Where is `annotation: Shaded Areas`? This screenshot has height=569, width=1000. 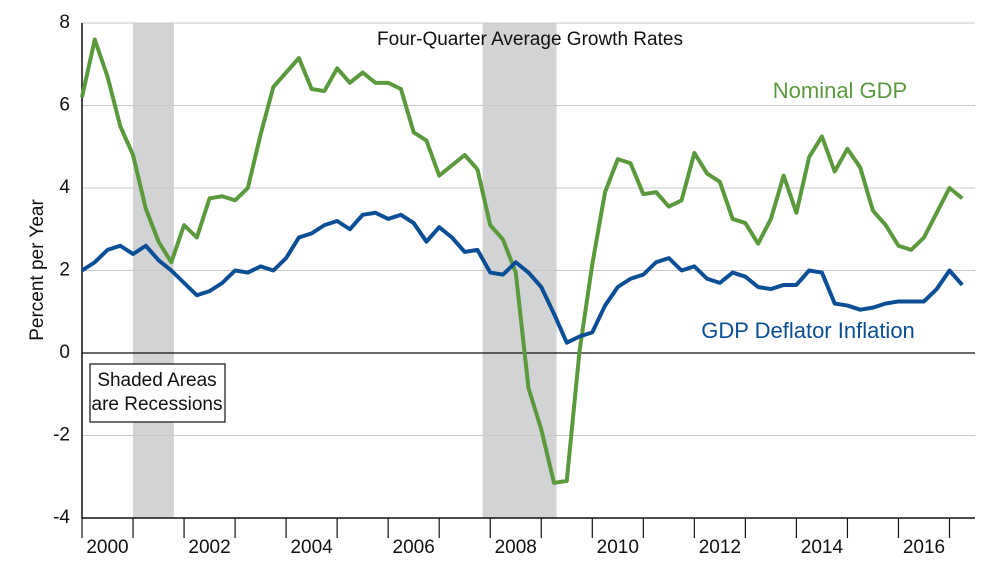
annotation: Shaded Areas is located at coordinates (156, 380).